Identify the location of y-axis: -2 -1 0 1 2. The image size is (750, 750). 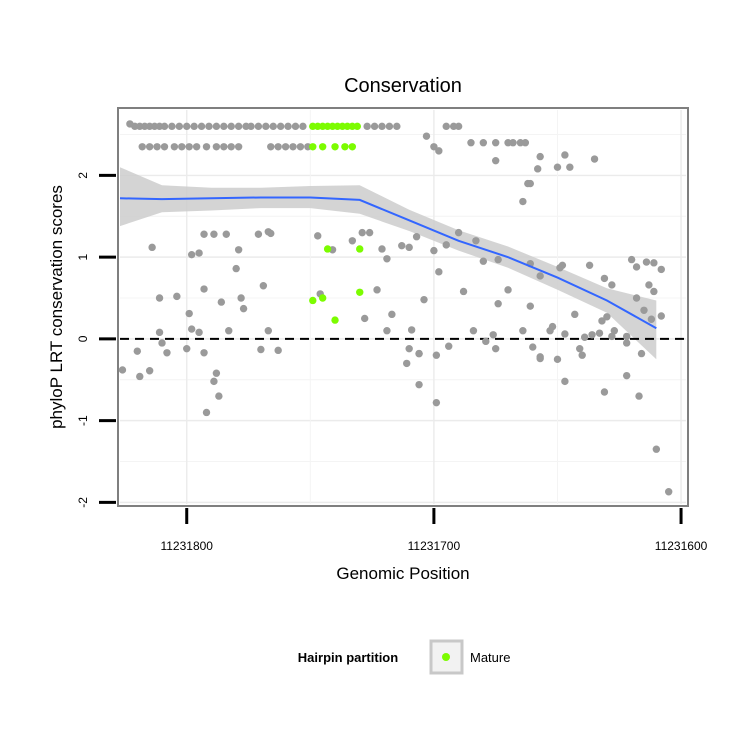
(96, 340).